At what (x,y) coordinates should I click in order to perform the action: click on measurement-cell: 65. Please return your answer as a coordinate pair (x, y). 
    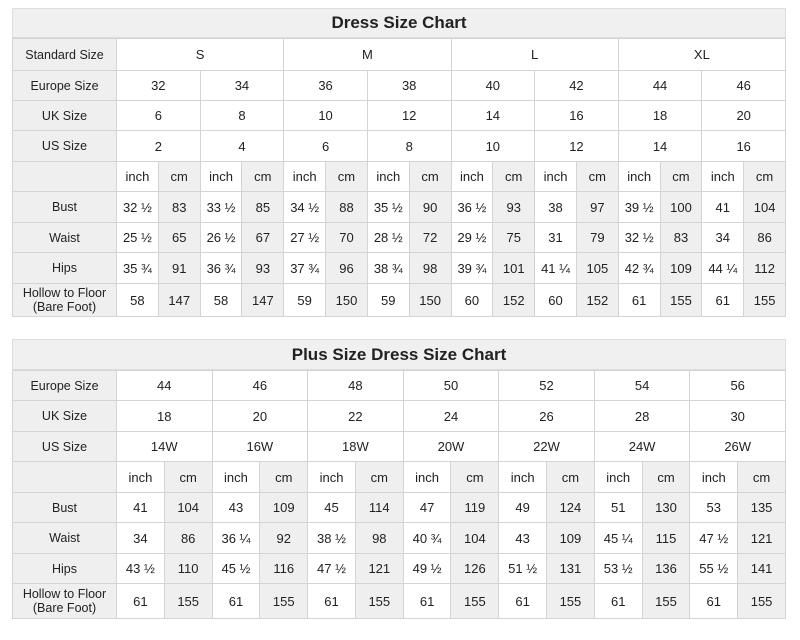
    Looking at the image, I should click on (179, 237).